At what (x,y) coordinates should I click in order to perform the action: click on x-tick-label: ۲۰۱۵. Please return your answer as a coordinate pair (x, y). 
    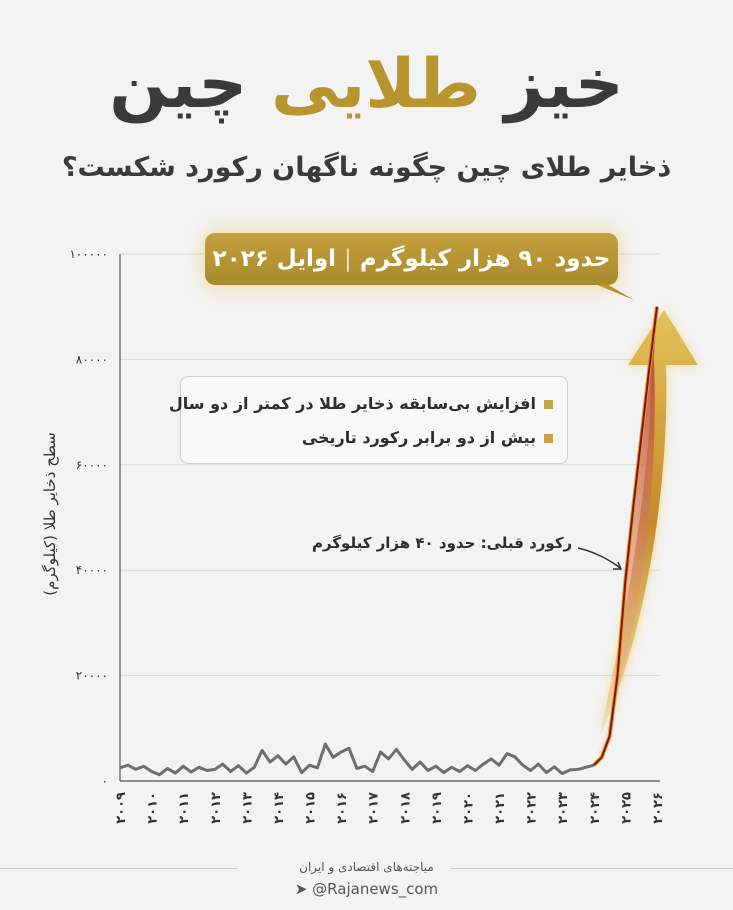
    Looking at the image, I should click on (311, 808).